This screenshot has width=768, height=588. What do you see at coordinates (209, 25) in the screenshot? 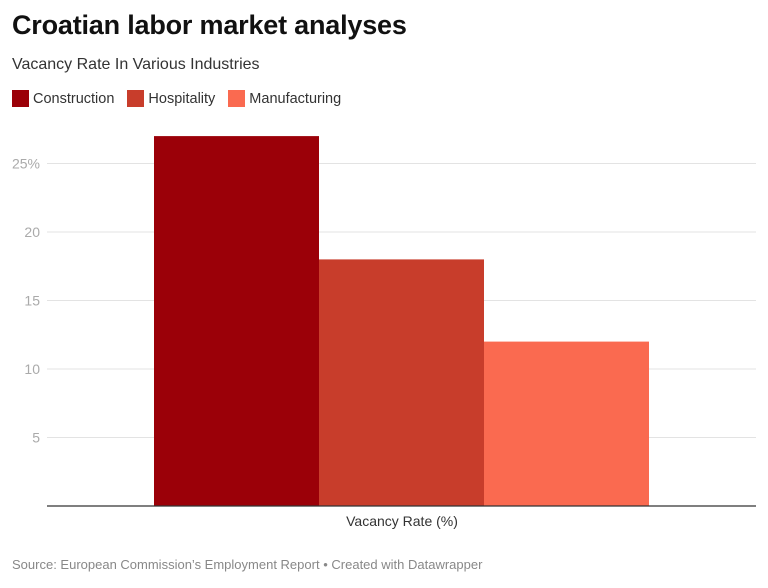
I see `chart-title: Croatian labor market analyses` at bounding box center [209, 25].